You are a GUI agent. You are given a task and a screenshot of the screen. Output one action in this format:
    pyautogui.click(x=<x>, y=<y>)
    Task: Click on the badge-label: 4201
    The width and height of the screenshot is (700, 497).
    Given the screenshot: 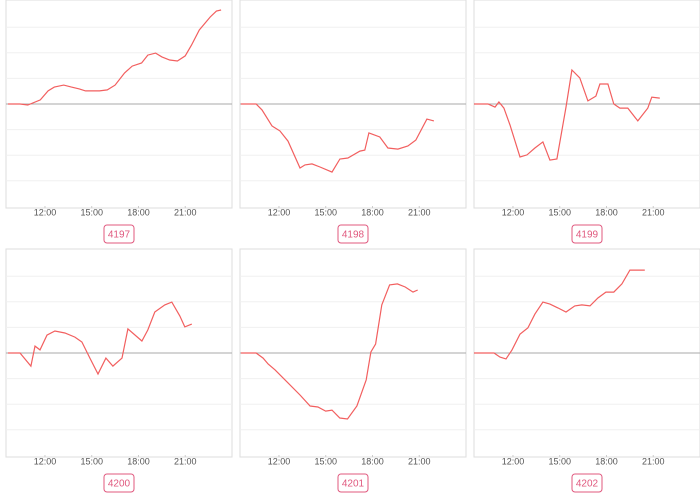 What is the action you would take?
    pyautogui.click(x=353, y=484)
    